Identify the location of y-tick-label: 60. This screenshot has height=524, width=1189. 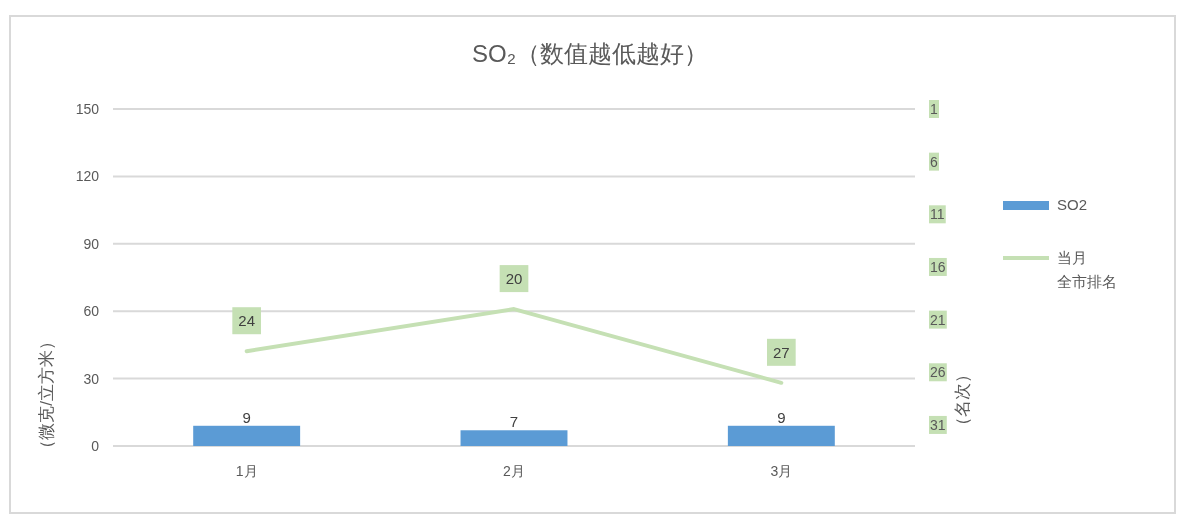
(91, 311).